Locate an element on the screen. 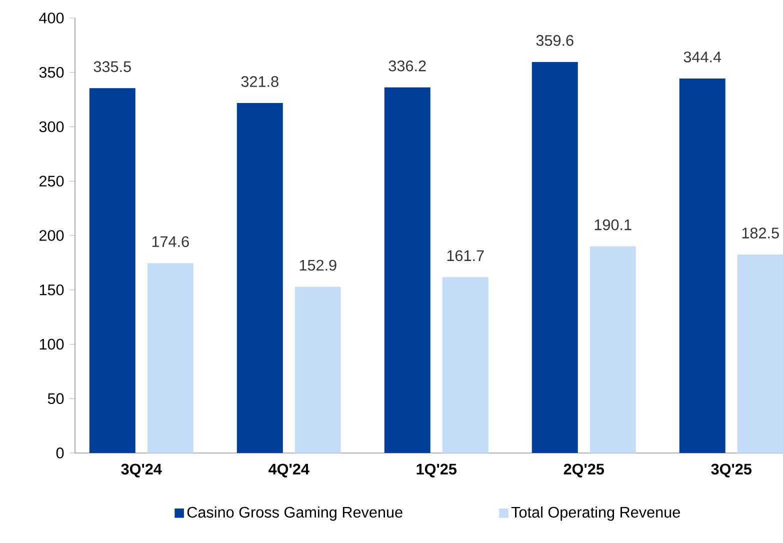 The image size is (783, 543). y-tick-label: 250 is located at coordinates (51, 181).